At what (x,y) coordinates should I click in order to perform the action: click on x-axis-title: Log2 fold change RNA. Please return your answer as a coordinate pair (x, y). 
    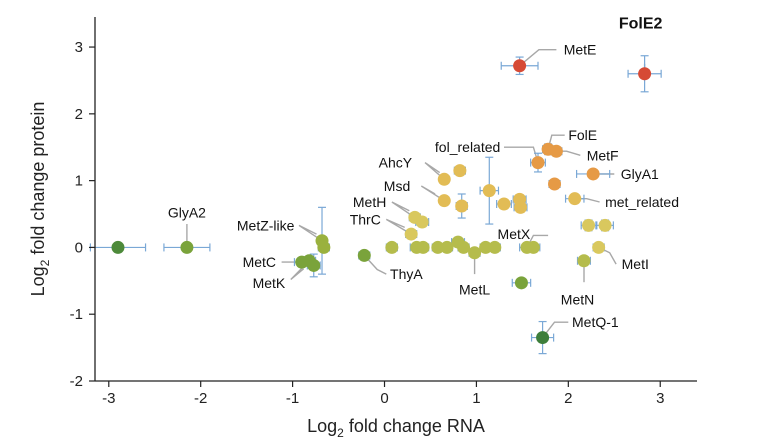
    Looking at the image, I should click on (396, 427).